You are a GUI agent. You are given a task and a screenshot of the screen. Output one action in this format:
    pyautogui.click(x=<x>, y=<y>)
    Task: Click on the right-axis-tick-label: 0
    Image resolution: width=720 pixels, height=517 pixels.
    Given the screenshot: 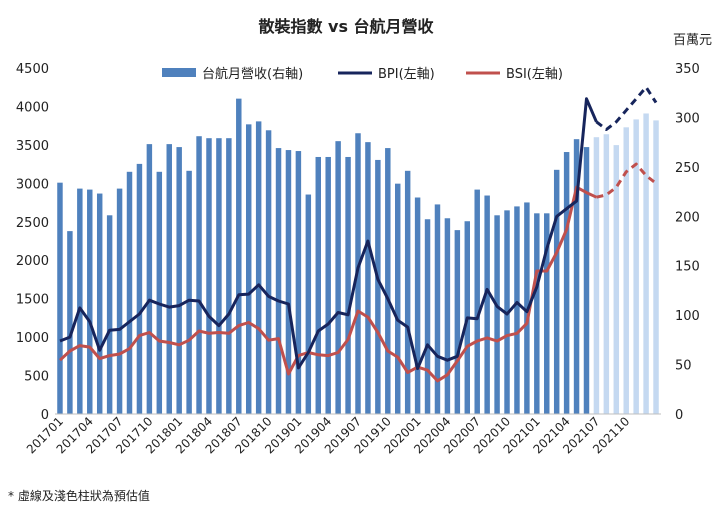 What is the action you would take?
    pyautogui.click(x=679, y=415)
    